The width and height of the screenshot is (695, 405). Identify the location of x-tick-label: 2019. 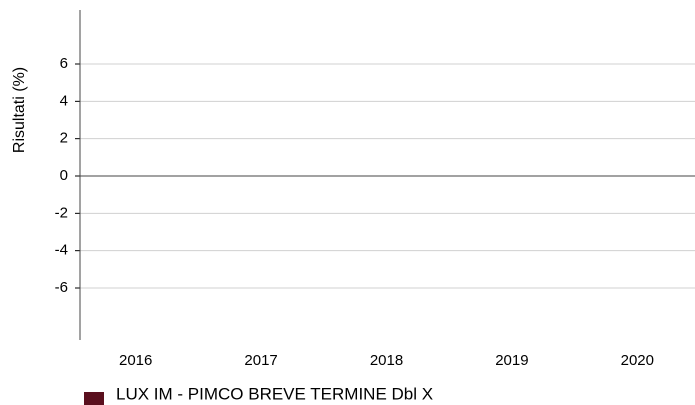
(511, 360).